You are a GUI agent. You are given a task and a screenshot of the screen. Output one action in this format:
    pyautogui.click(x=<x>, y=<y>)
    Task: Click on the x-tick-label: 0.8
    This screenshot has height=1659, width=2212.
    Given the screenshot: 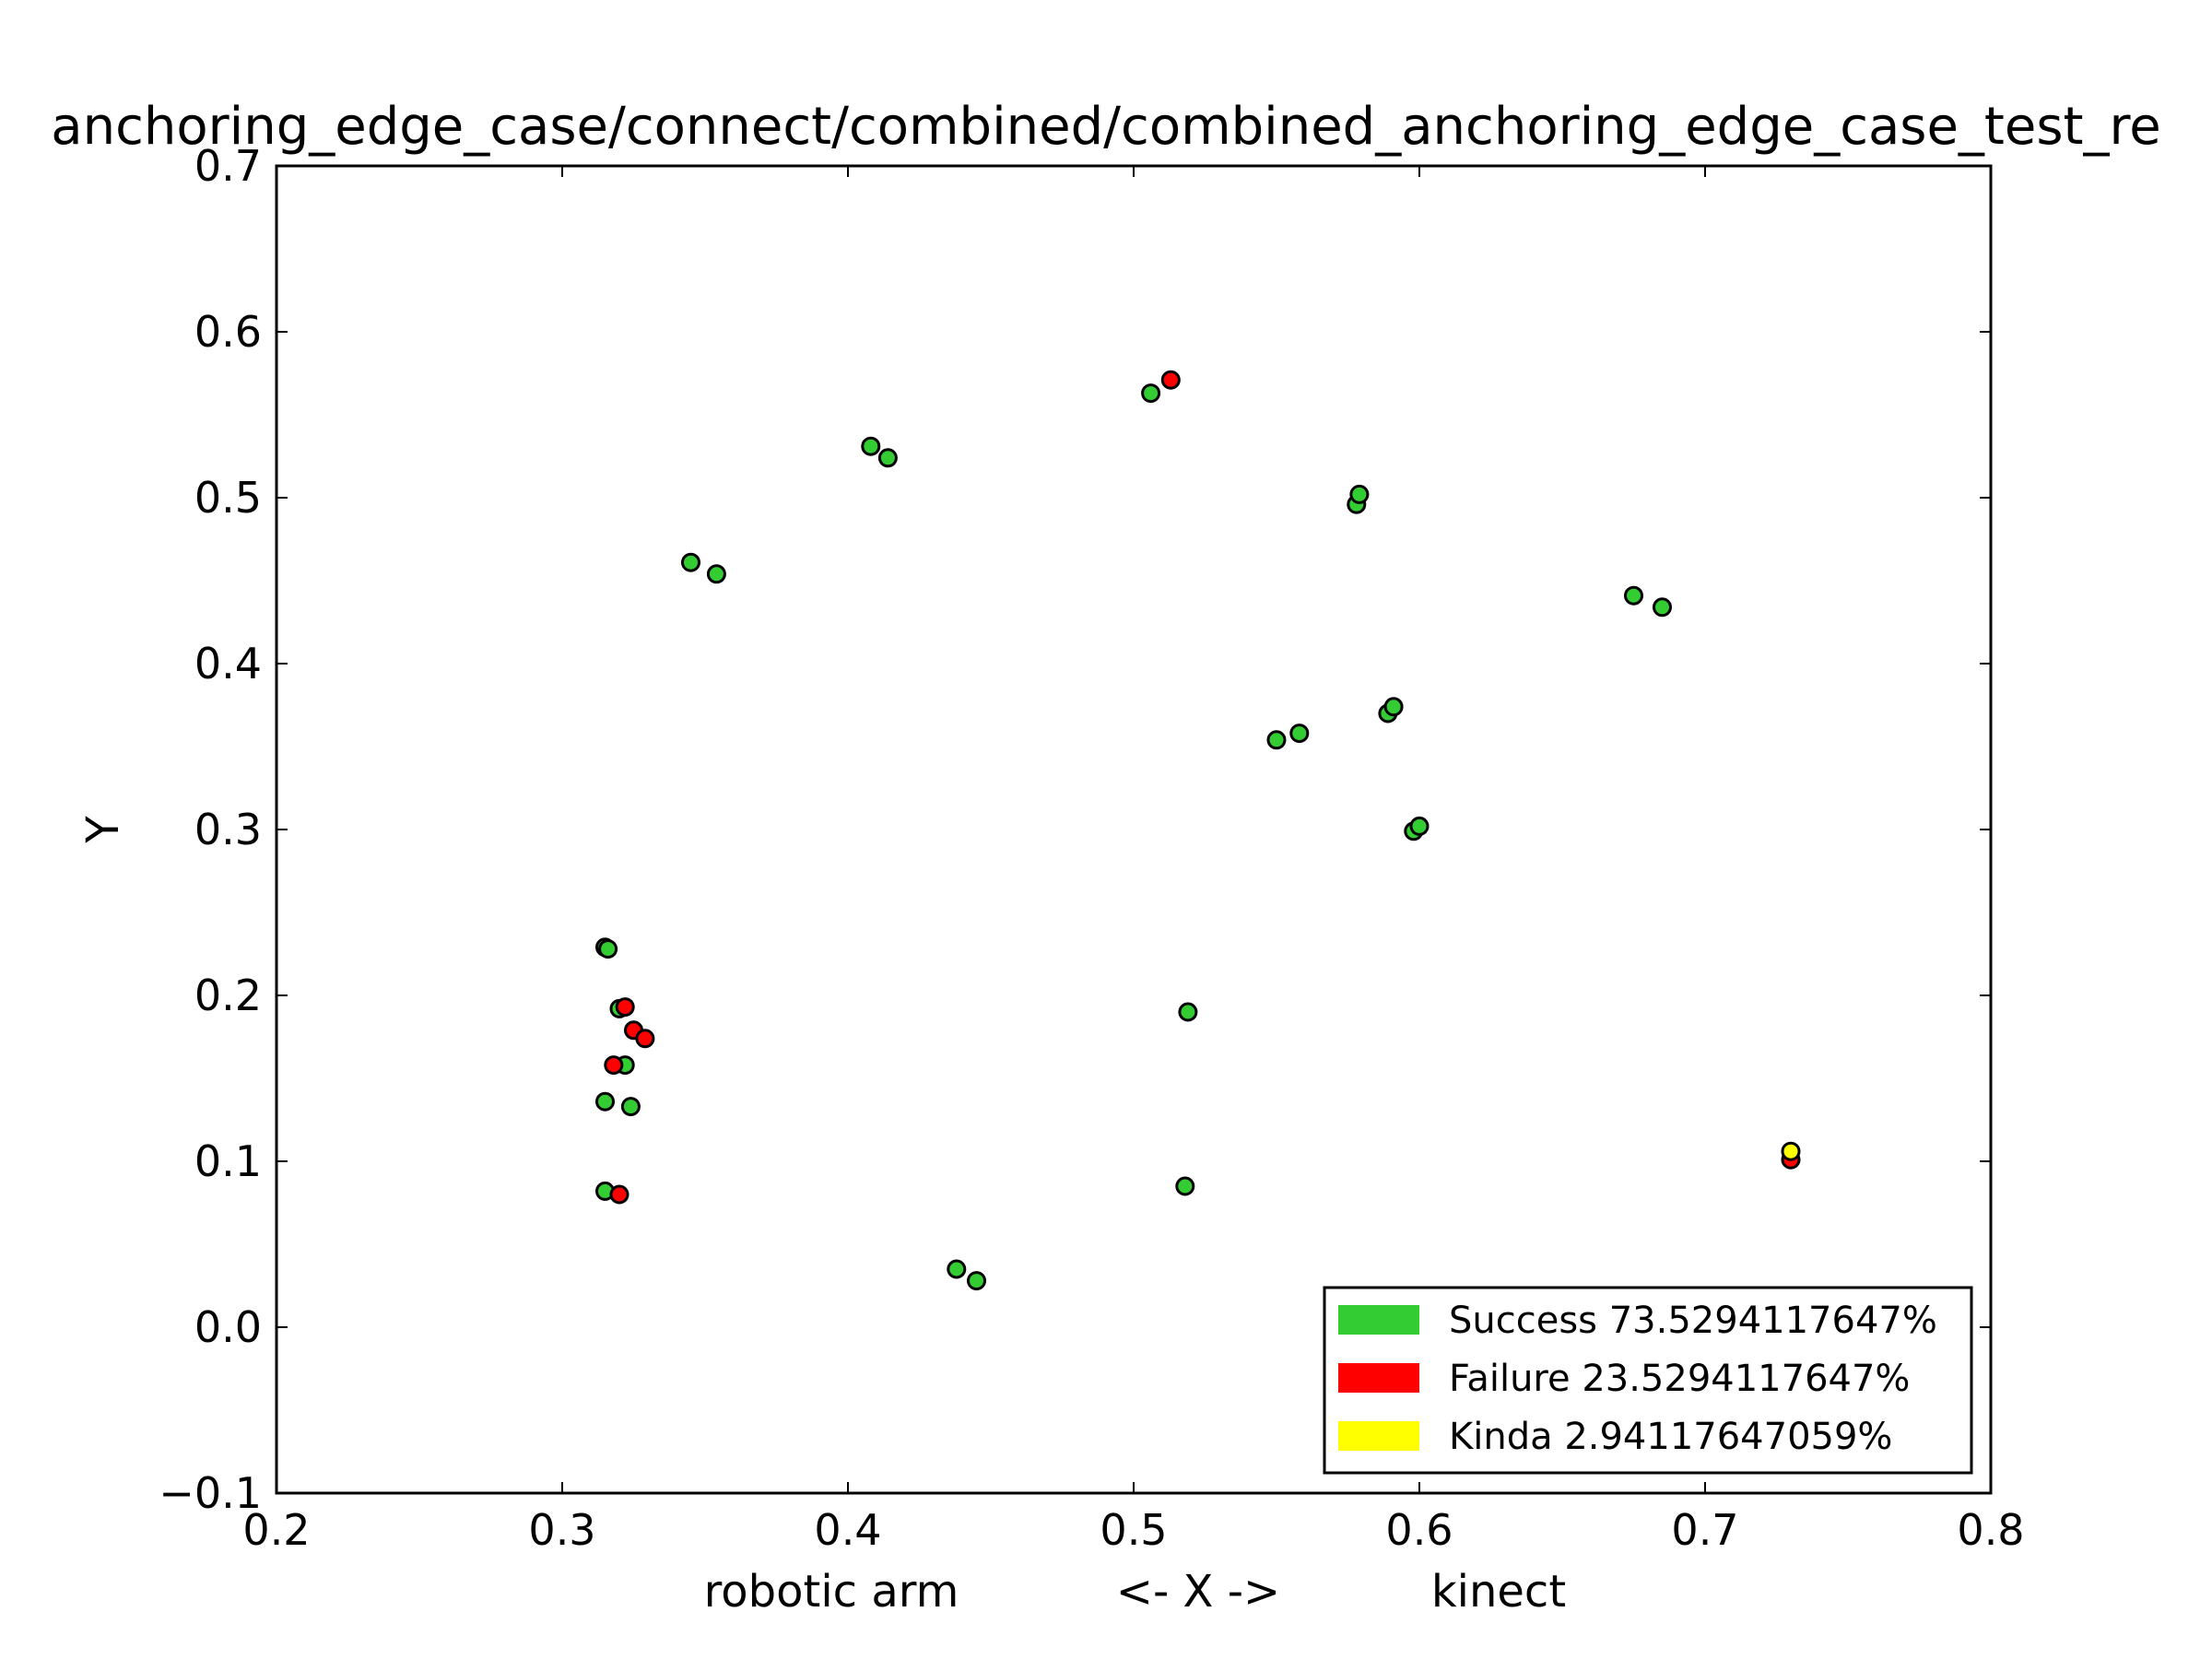 What is the action you would take?
    pyautogui.click(x=1990, y=1530)
    